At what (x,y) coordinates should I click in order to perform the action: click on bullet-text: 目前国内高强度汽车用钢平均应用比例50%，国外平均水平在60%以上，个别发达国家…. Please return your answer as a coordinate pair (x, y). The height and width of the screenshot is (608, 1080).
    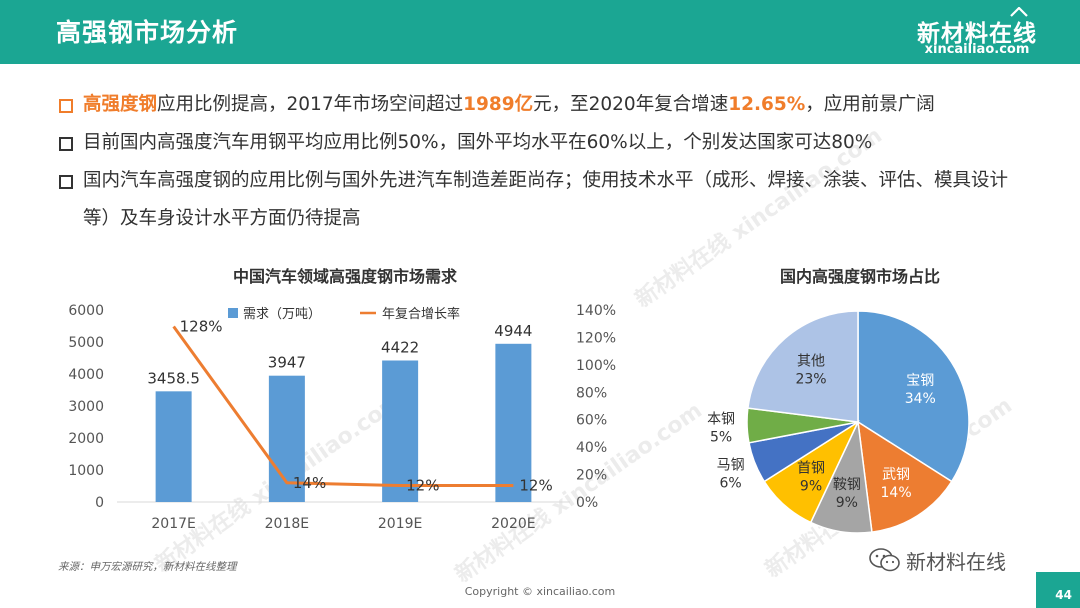
    Looking at the image, I should click on (478, 142).